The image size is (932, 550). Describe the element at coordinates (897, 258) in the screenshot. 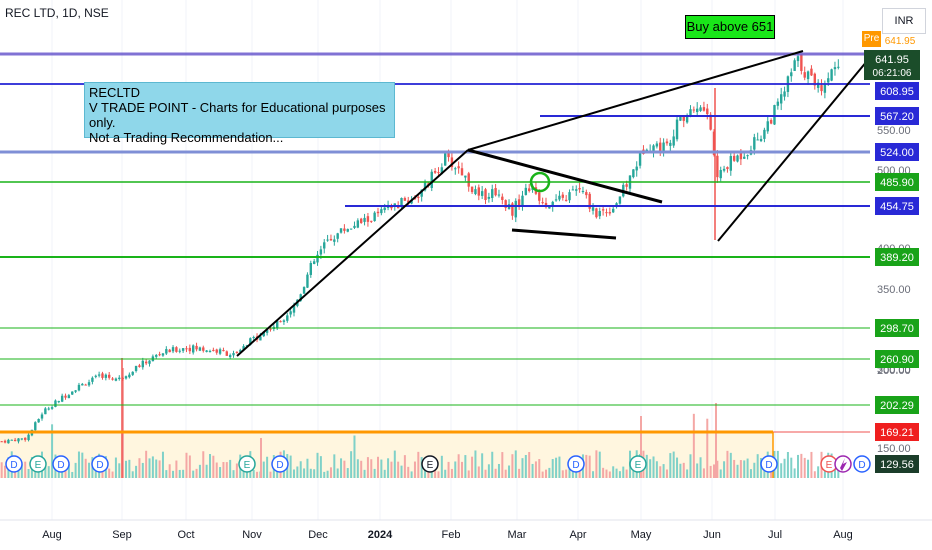

I see `svg-text: 389.20` at that location.